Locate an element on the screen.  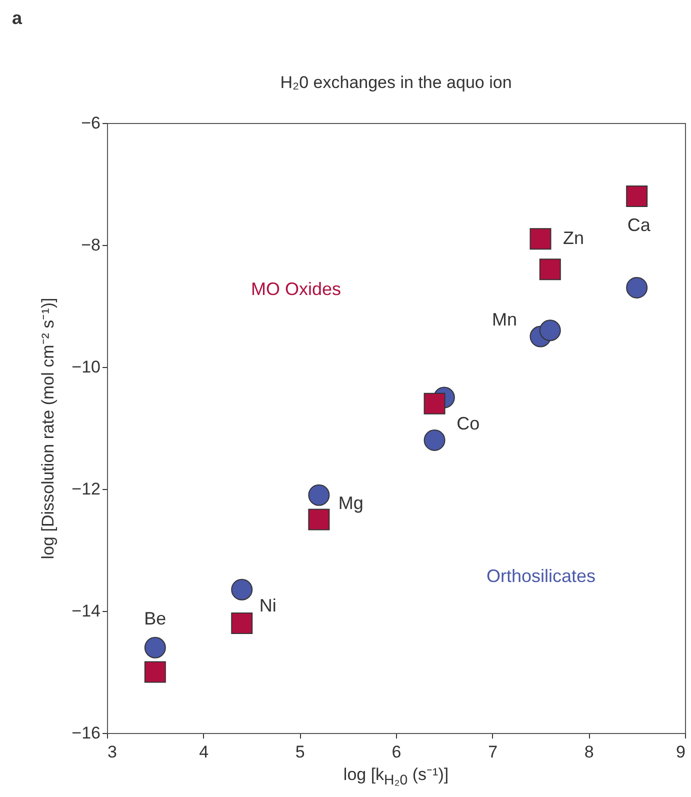
text: a is located at coordinates (17, 18).